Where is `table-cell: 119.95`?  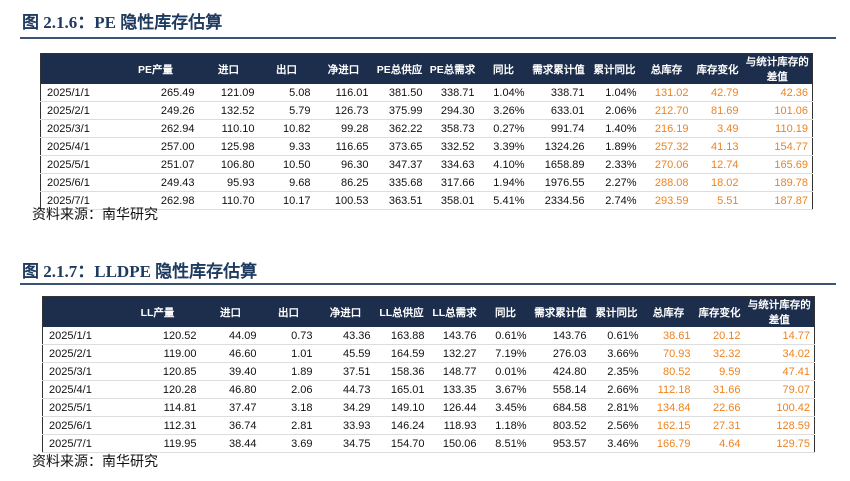
table-cell: 119.95 is located at coordinates (157, 443).